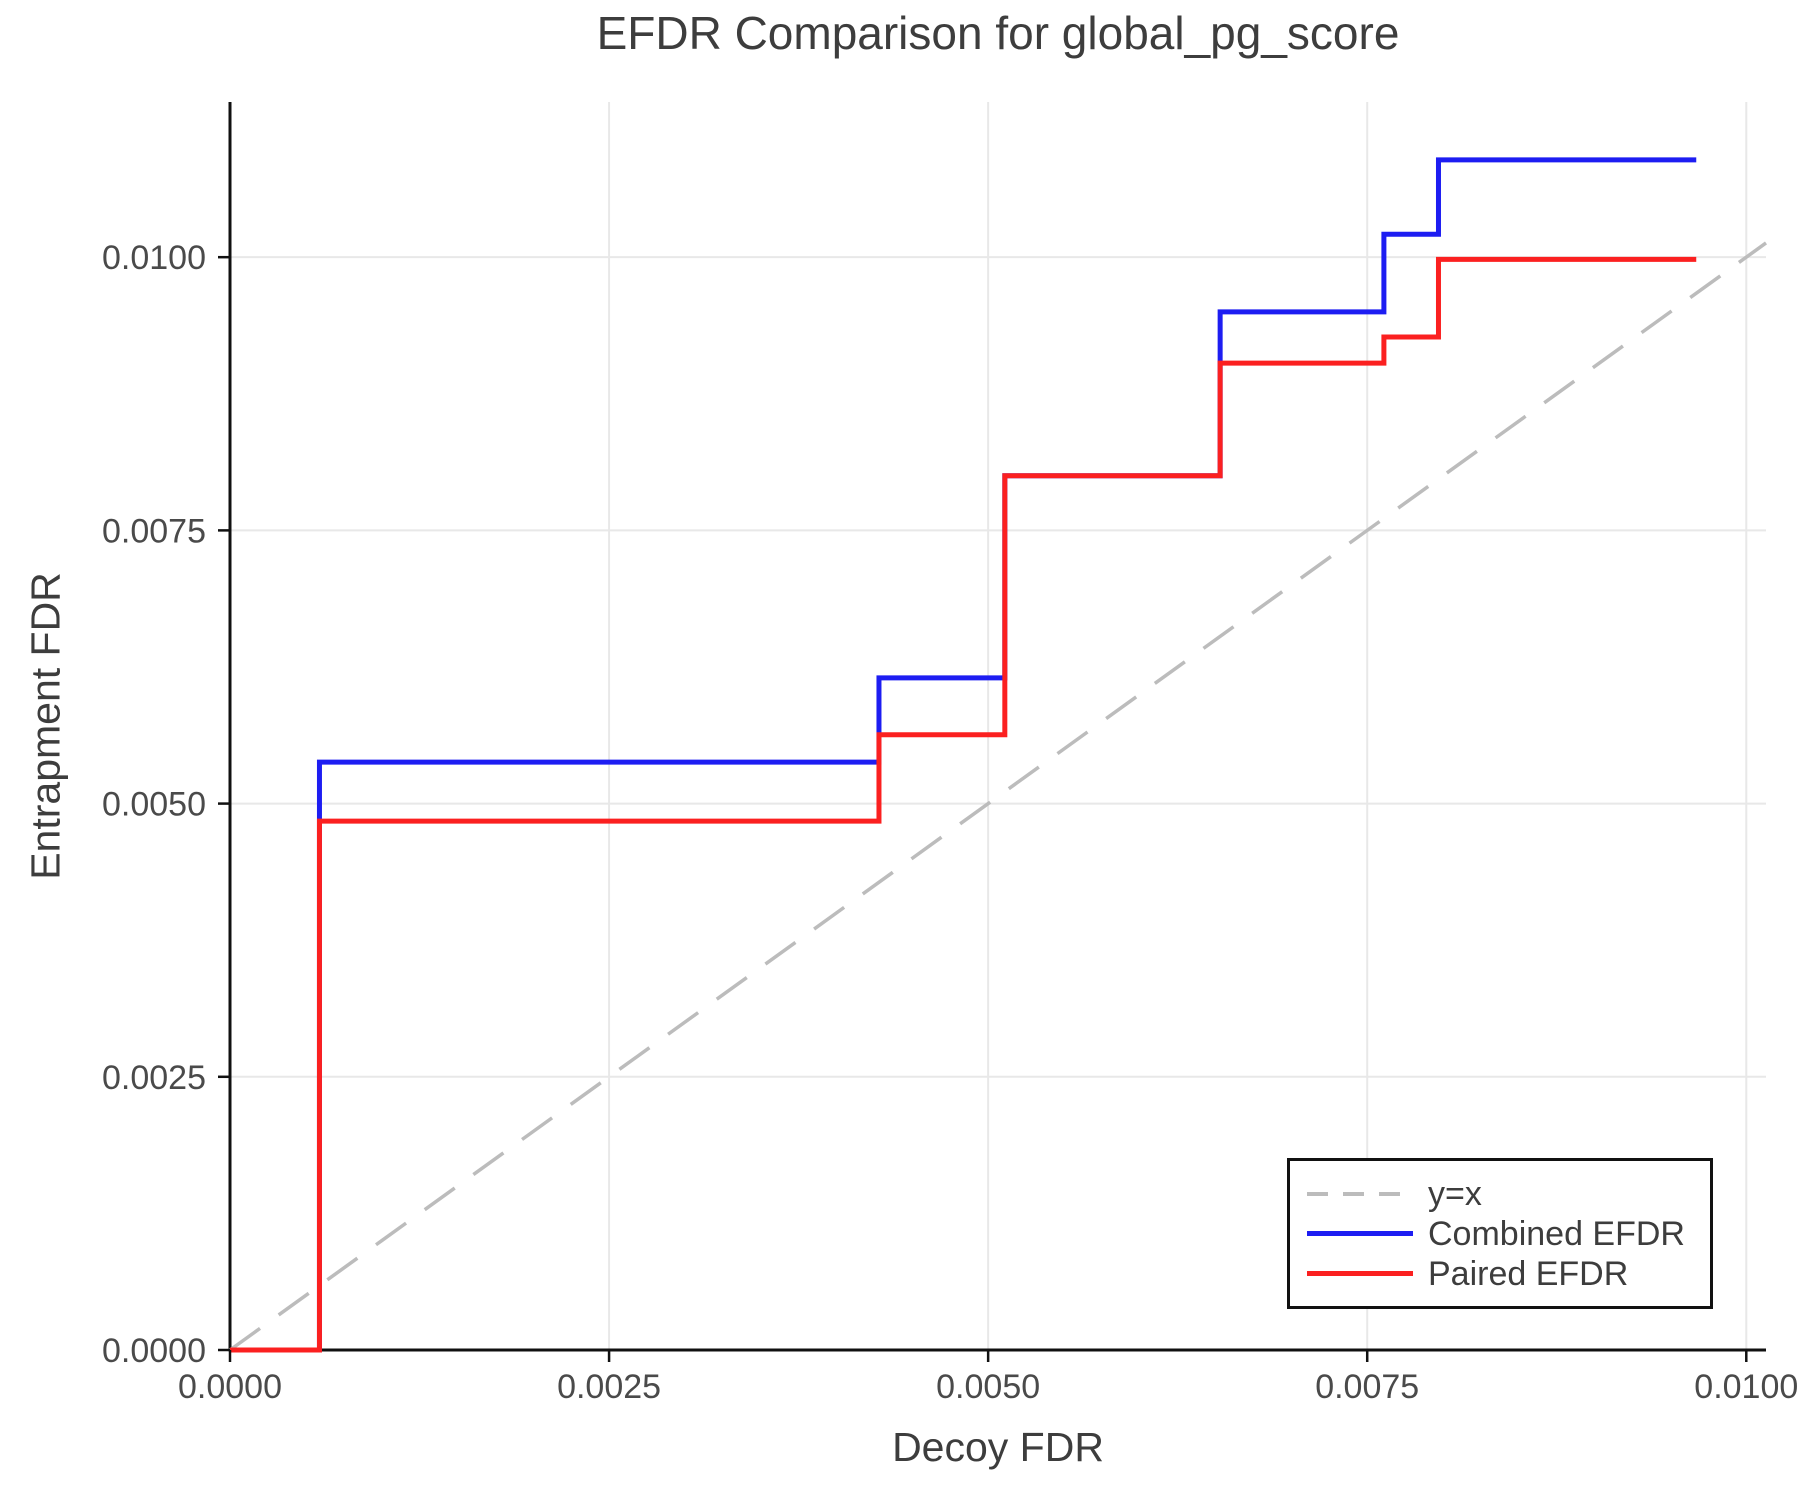 Image resolution: width=1800 pixels, height=1500 pixels. What do you see at coordinates (154, 258) in the screenshot?
I see `y-tick-label: 0.0100` at bounding box center [154, 258].